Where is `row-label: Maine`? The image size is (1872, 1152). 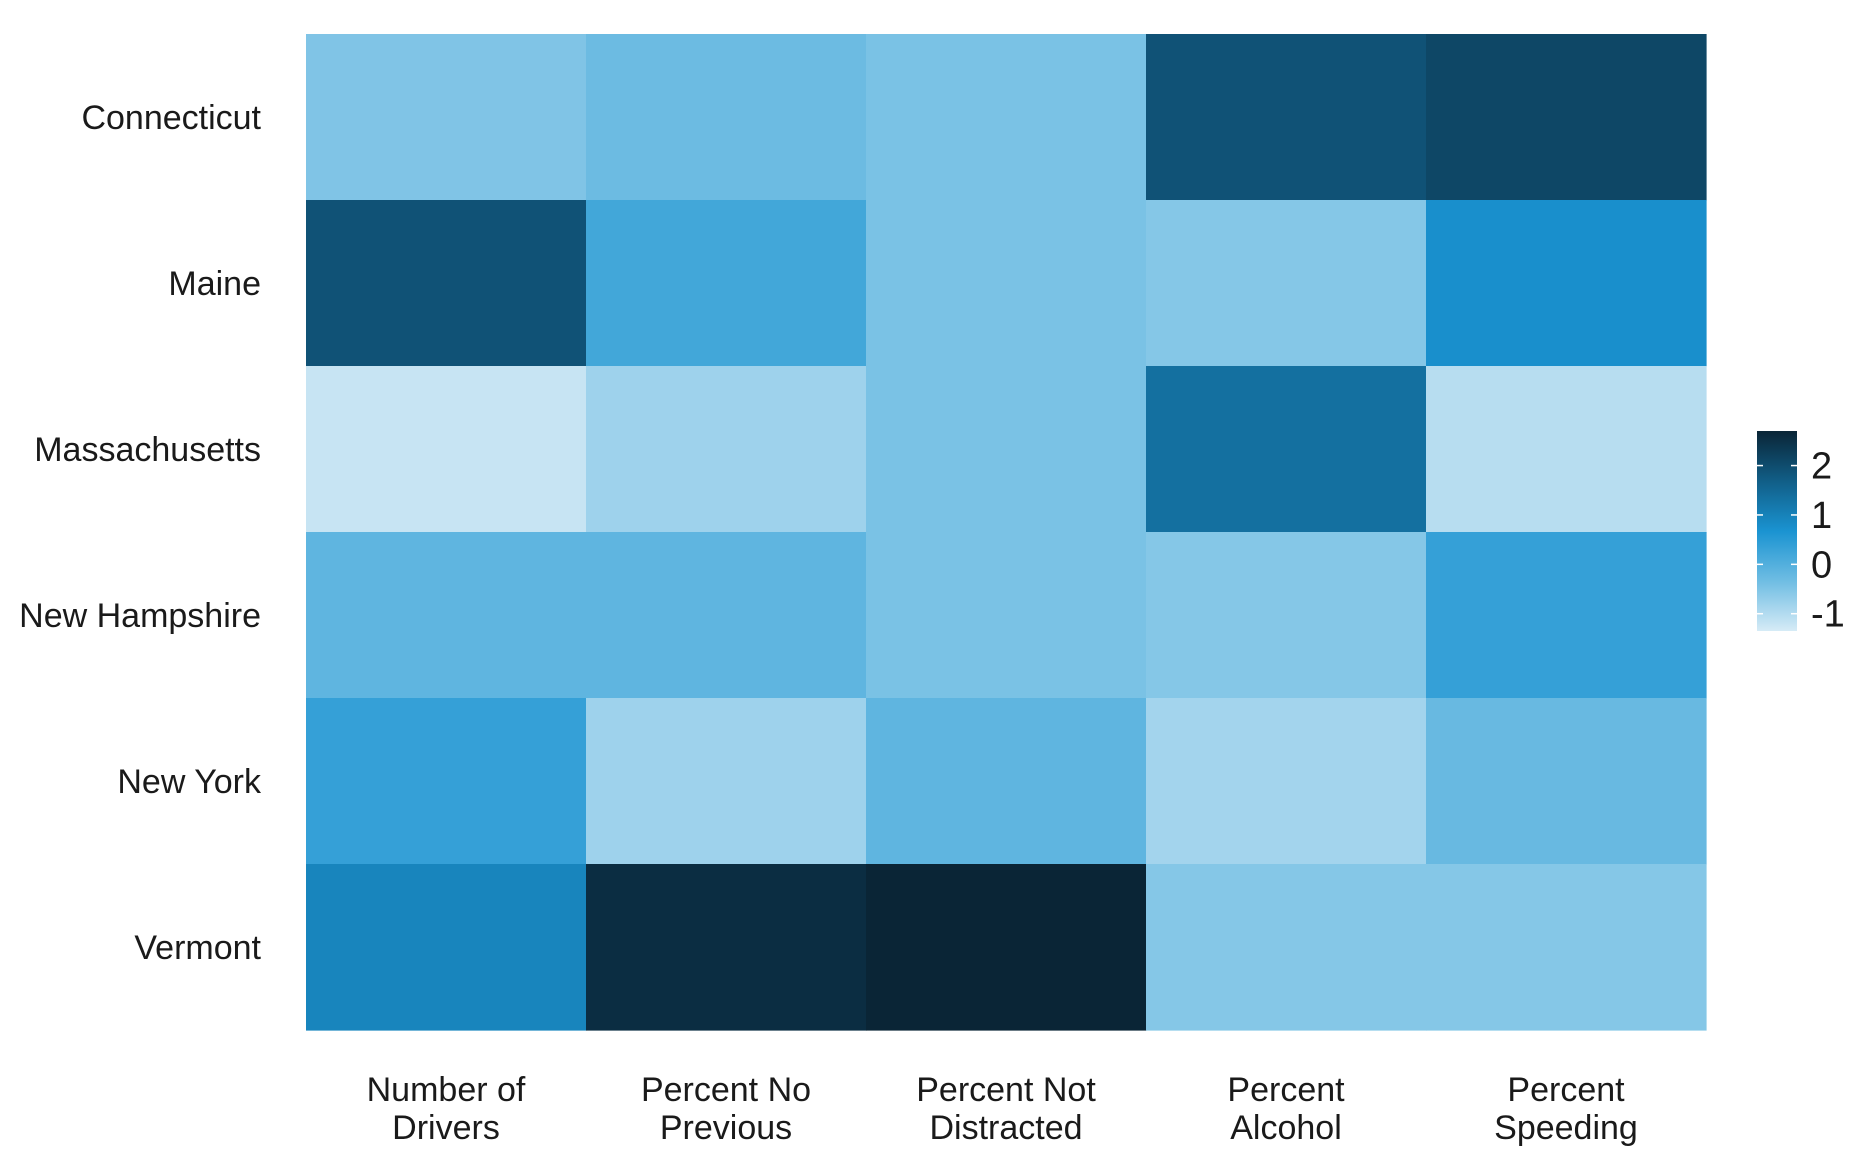
row-label: Maine is located at coordinates (214, 284).